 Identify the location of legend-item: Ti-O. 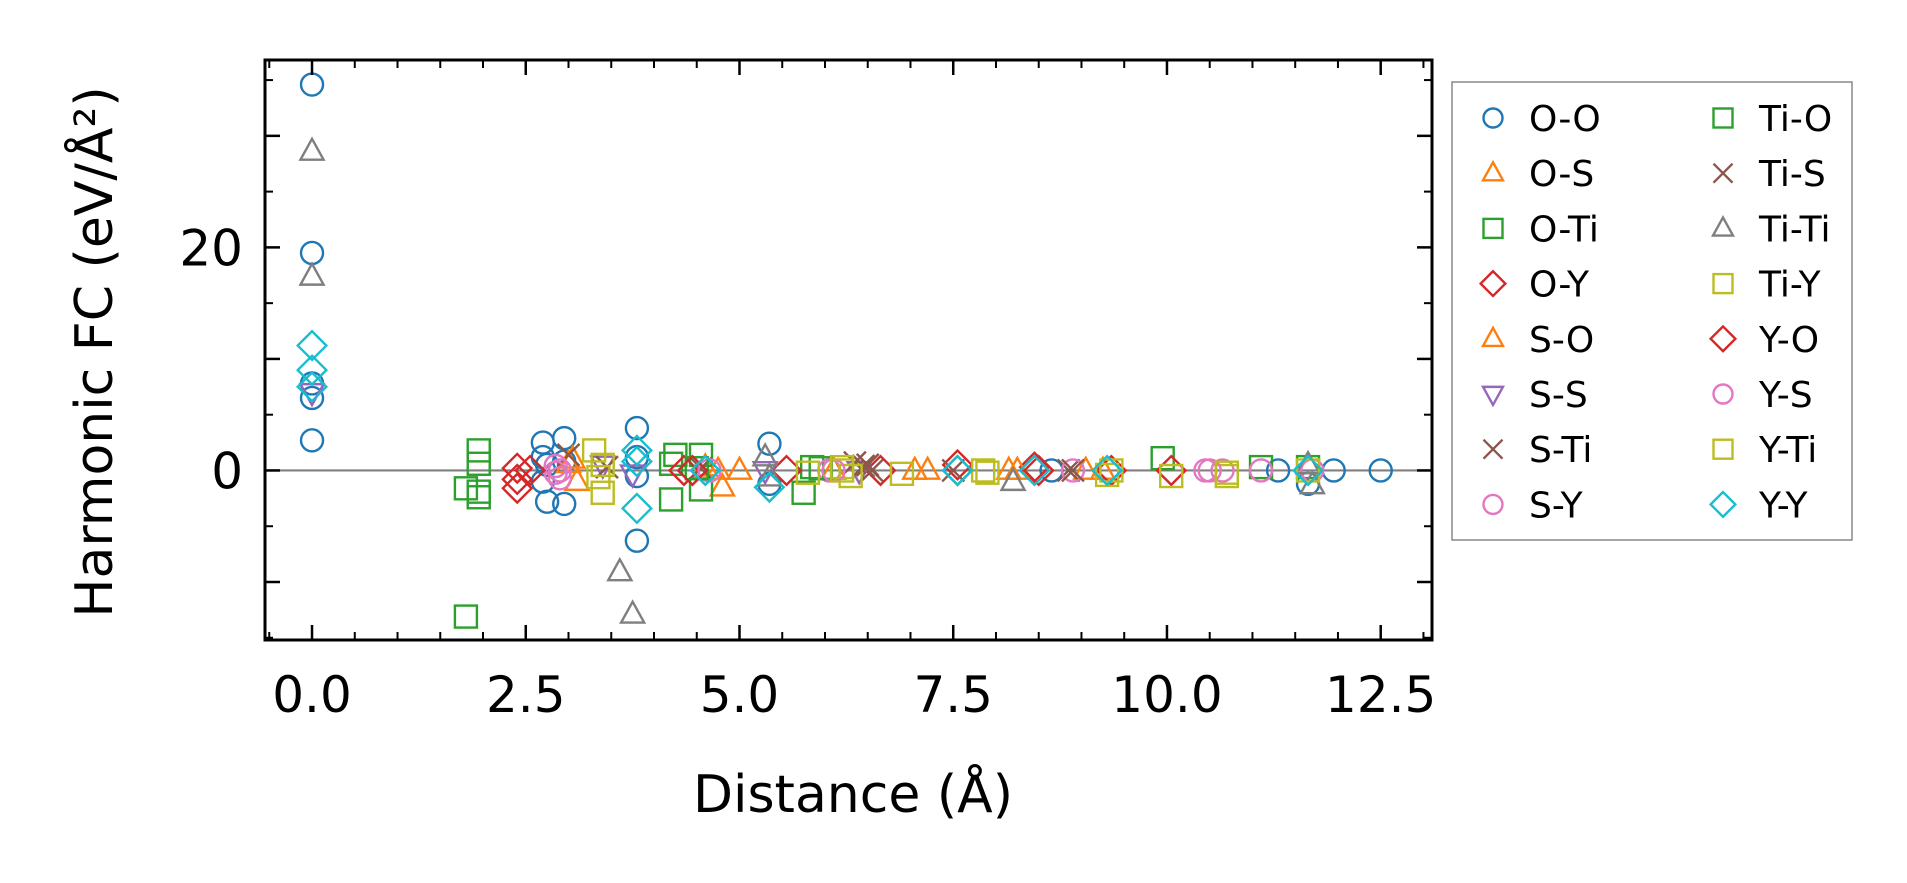
(1772, 119).